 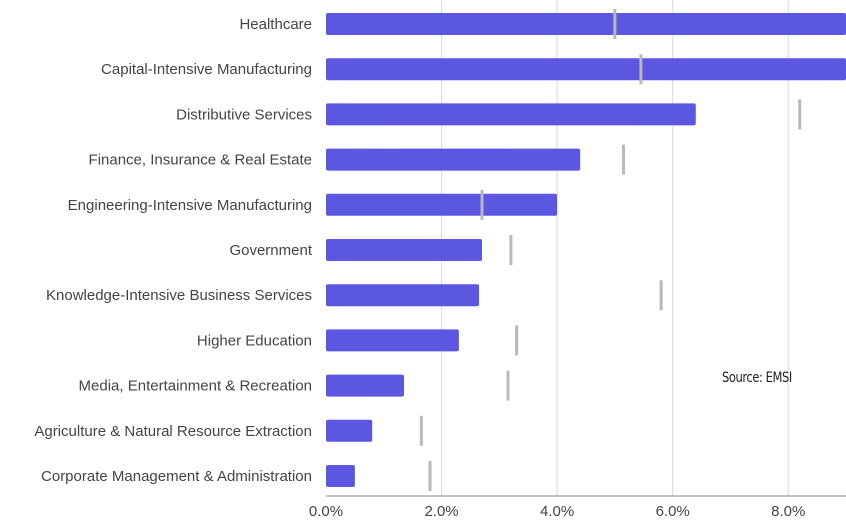 What do you see at coordinates (441, 511) in the screenshot?
I see `x-tick-label: 2.0%` at bounding box center [441, 511].